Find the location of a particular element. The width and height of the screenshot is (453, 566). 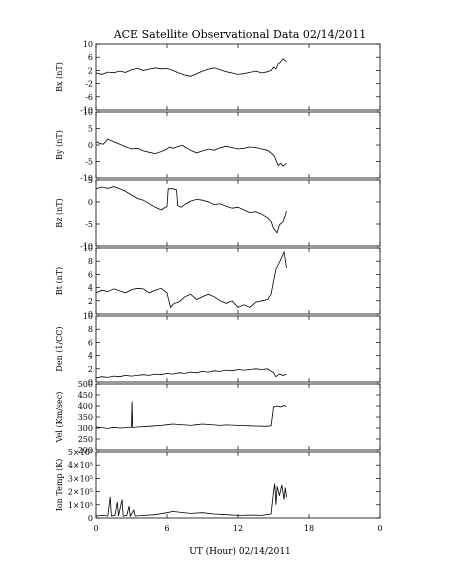

panel-7: 5×10⁵ 4×10⁵ 3×10⁵ 2×10⁵ 1×10⁵ 0 Ion Temp (K) is located at coordinates (218, 485).